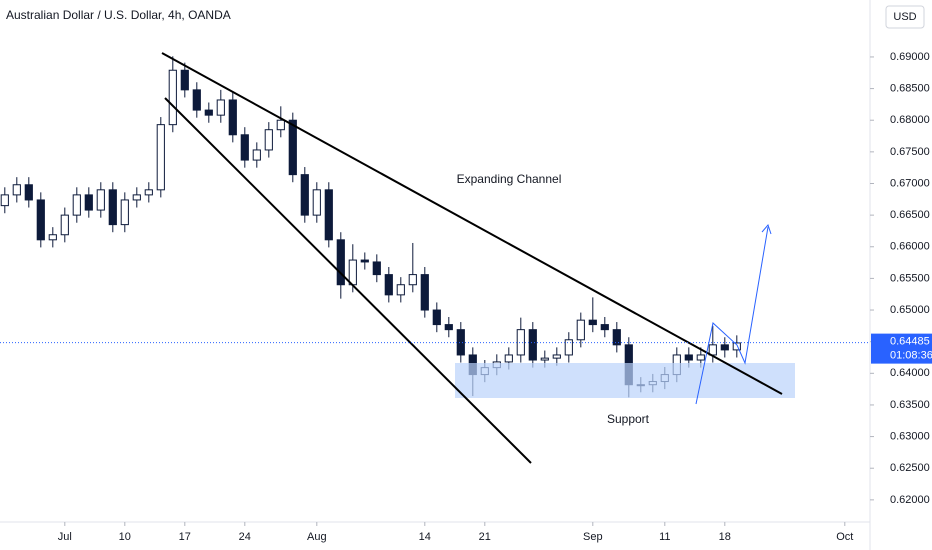 This screenshot has width=932, height=550. I want to click on y-tick-label: 0.62500, so click(910, 468).